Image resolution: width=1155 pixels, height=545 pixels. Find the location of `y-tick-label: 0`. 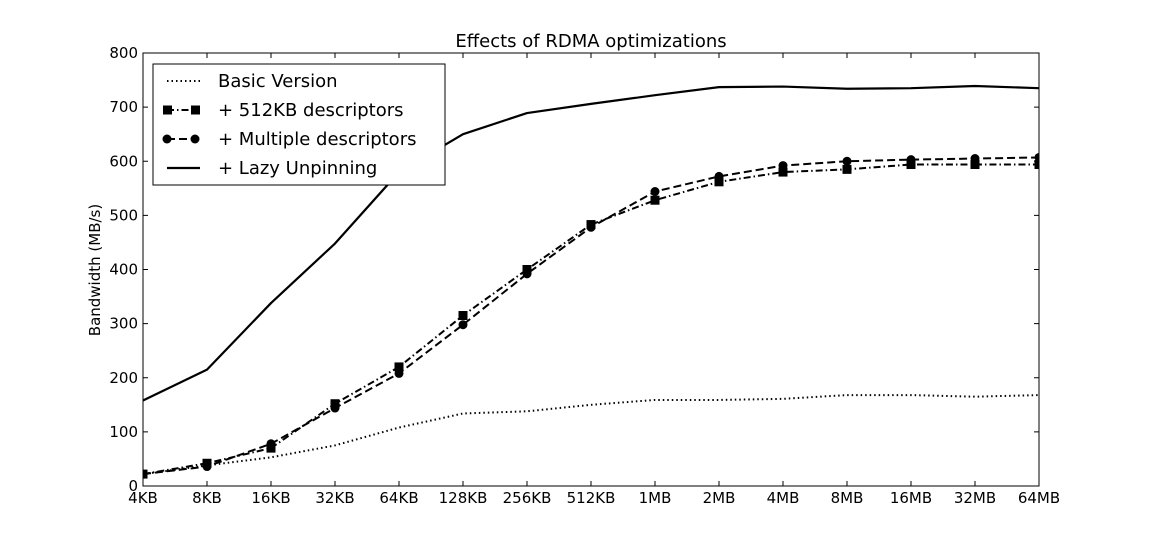

y-tick-label: 0 is located at coordinates (133, 486).